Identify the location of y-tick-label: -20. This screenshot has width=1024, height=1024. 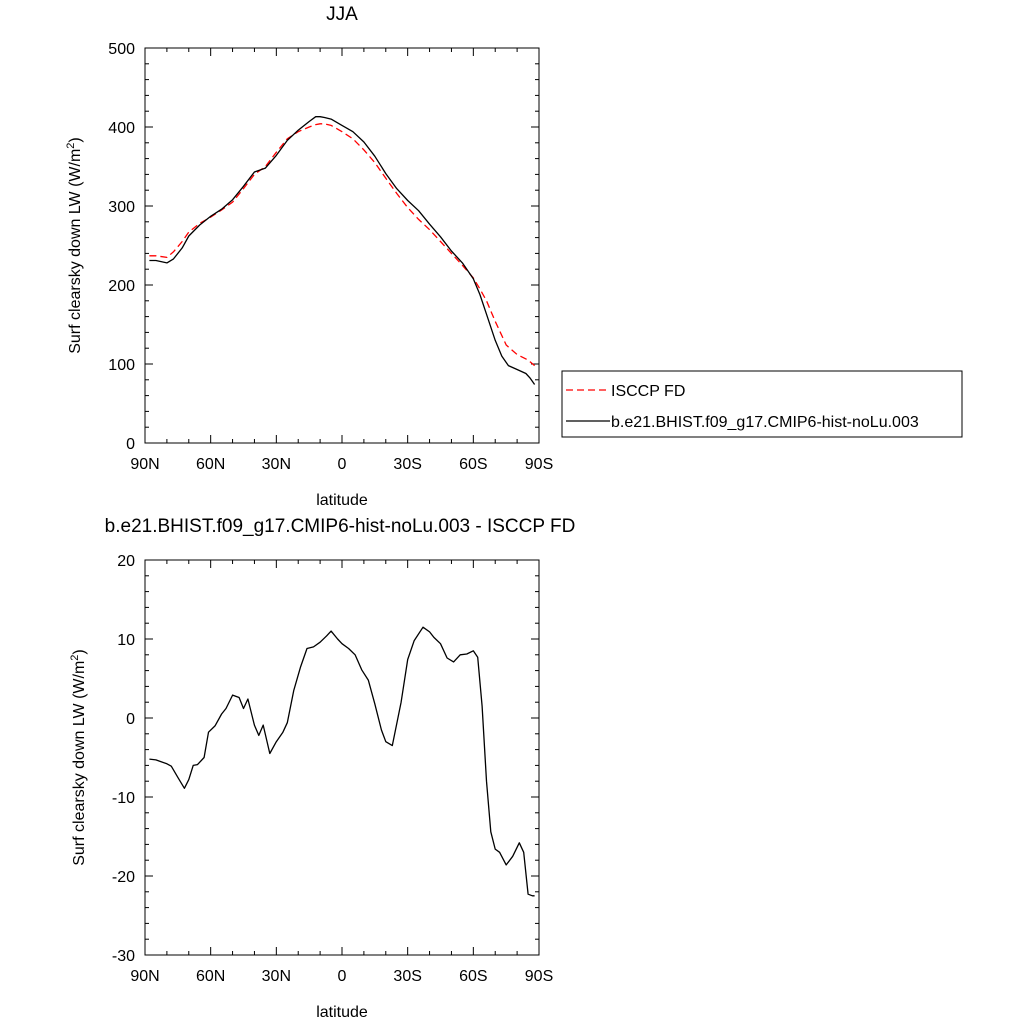
(123, 877).